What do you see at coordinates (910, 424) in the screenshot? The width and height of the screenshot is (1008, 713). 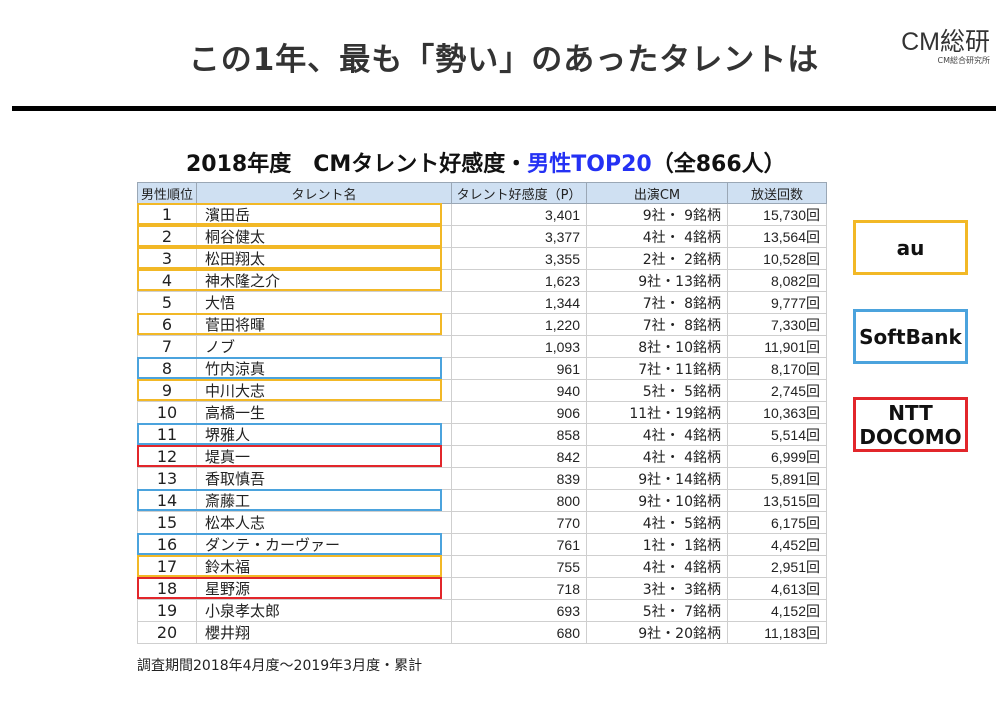 I see `legend-docomo: NTT DOCOMO` at bounding box center [910, 424].